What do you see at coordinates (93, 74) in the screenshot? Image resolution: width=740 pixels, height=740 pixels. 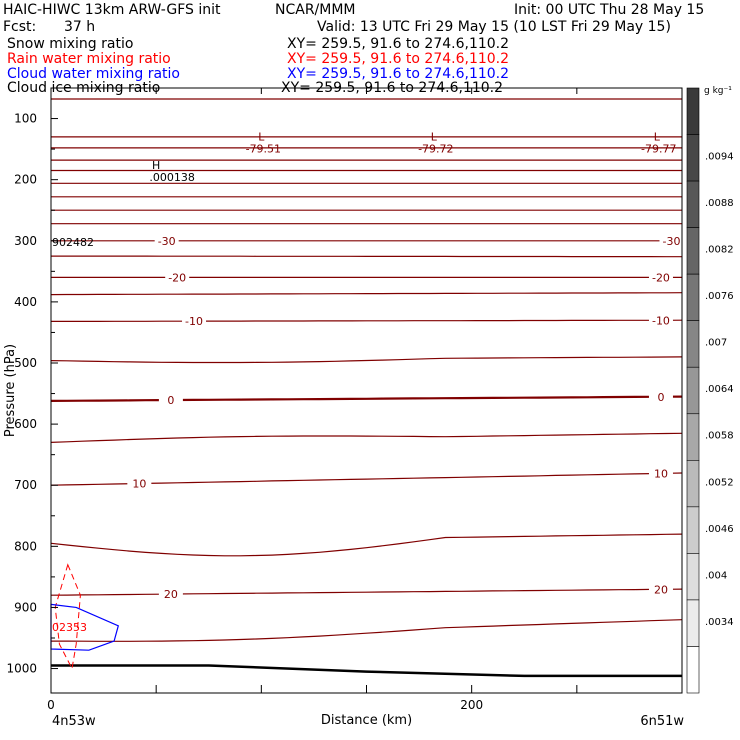 I see `field-cloudwater-name: Cloud water mixing ratio` at bounding box center [93, 74].